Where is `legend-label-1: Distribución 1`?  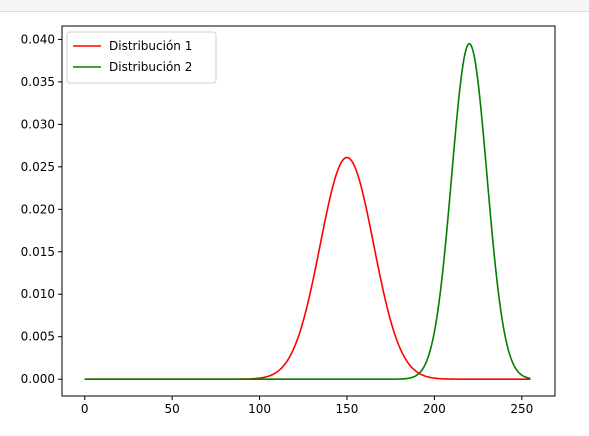 legend-label-1: Distribución 1 is located at coordinates (150, 46).